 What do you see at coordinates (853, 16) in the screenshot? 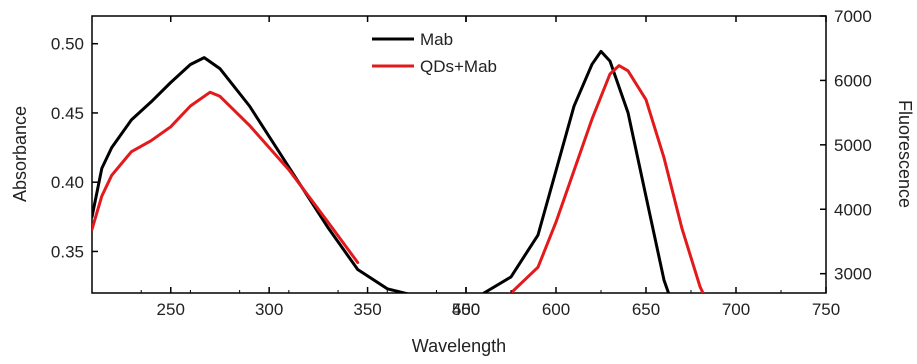
I see `y-right-tick-label-7000: 7000` at bounding box center [853, 16].